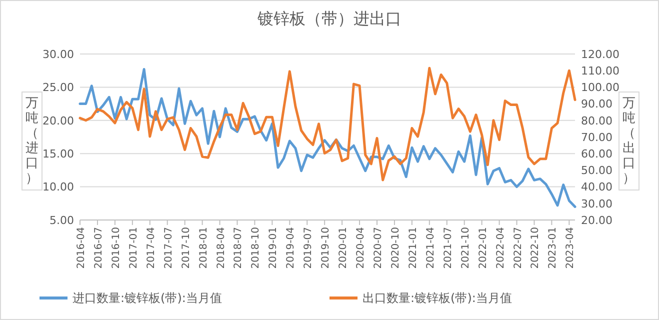 Image resolution: width=659 pixels, height=320 pixels. What do you see at coordinates (32, 141) in the screenshot?
I see `y-axis-title: 万吨（进口）` at bounding box center [32, 141].